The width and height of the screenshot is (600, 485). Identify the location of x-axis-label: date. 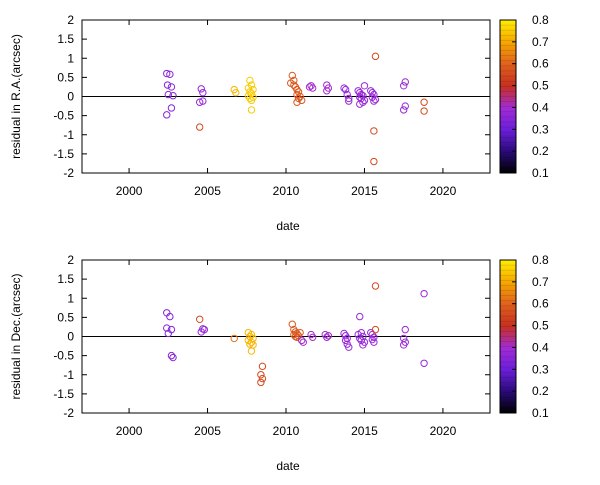
(288, 466).